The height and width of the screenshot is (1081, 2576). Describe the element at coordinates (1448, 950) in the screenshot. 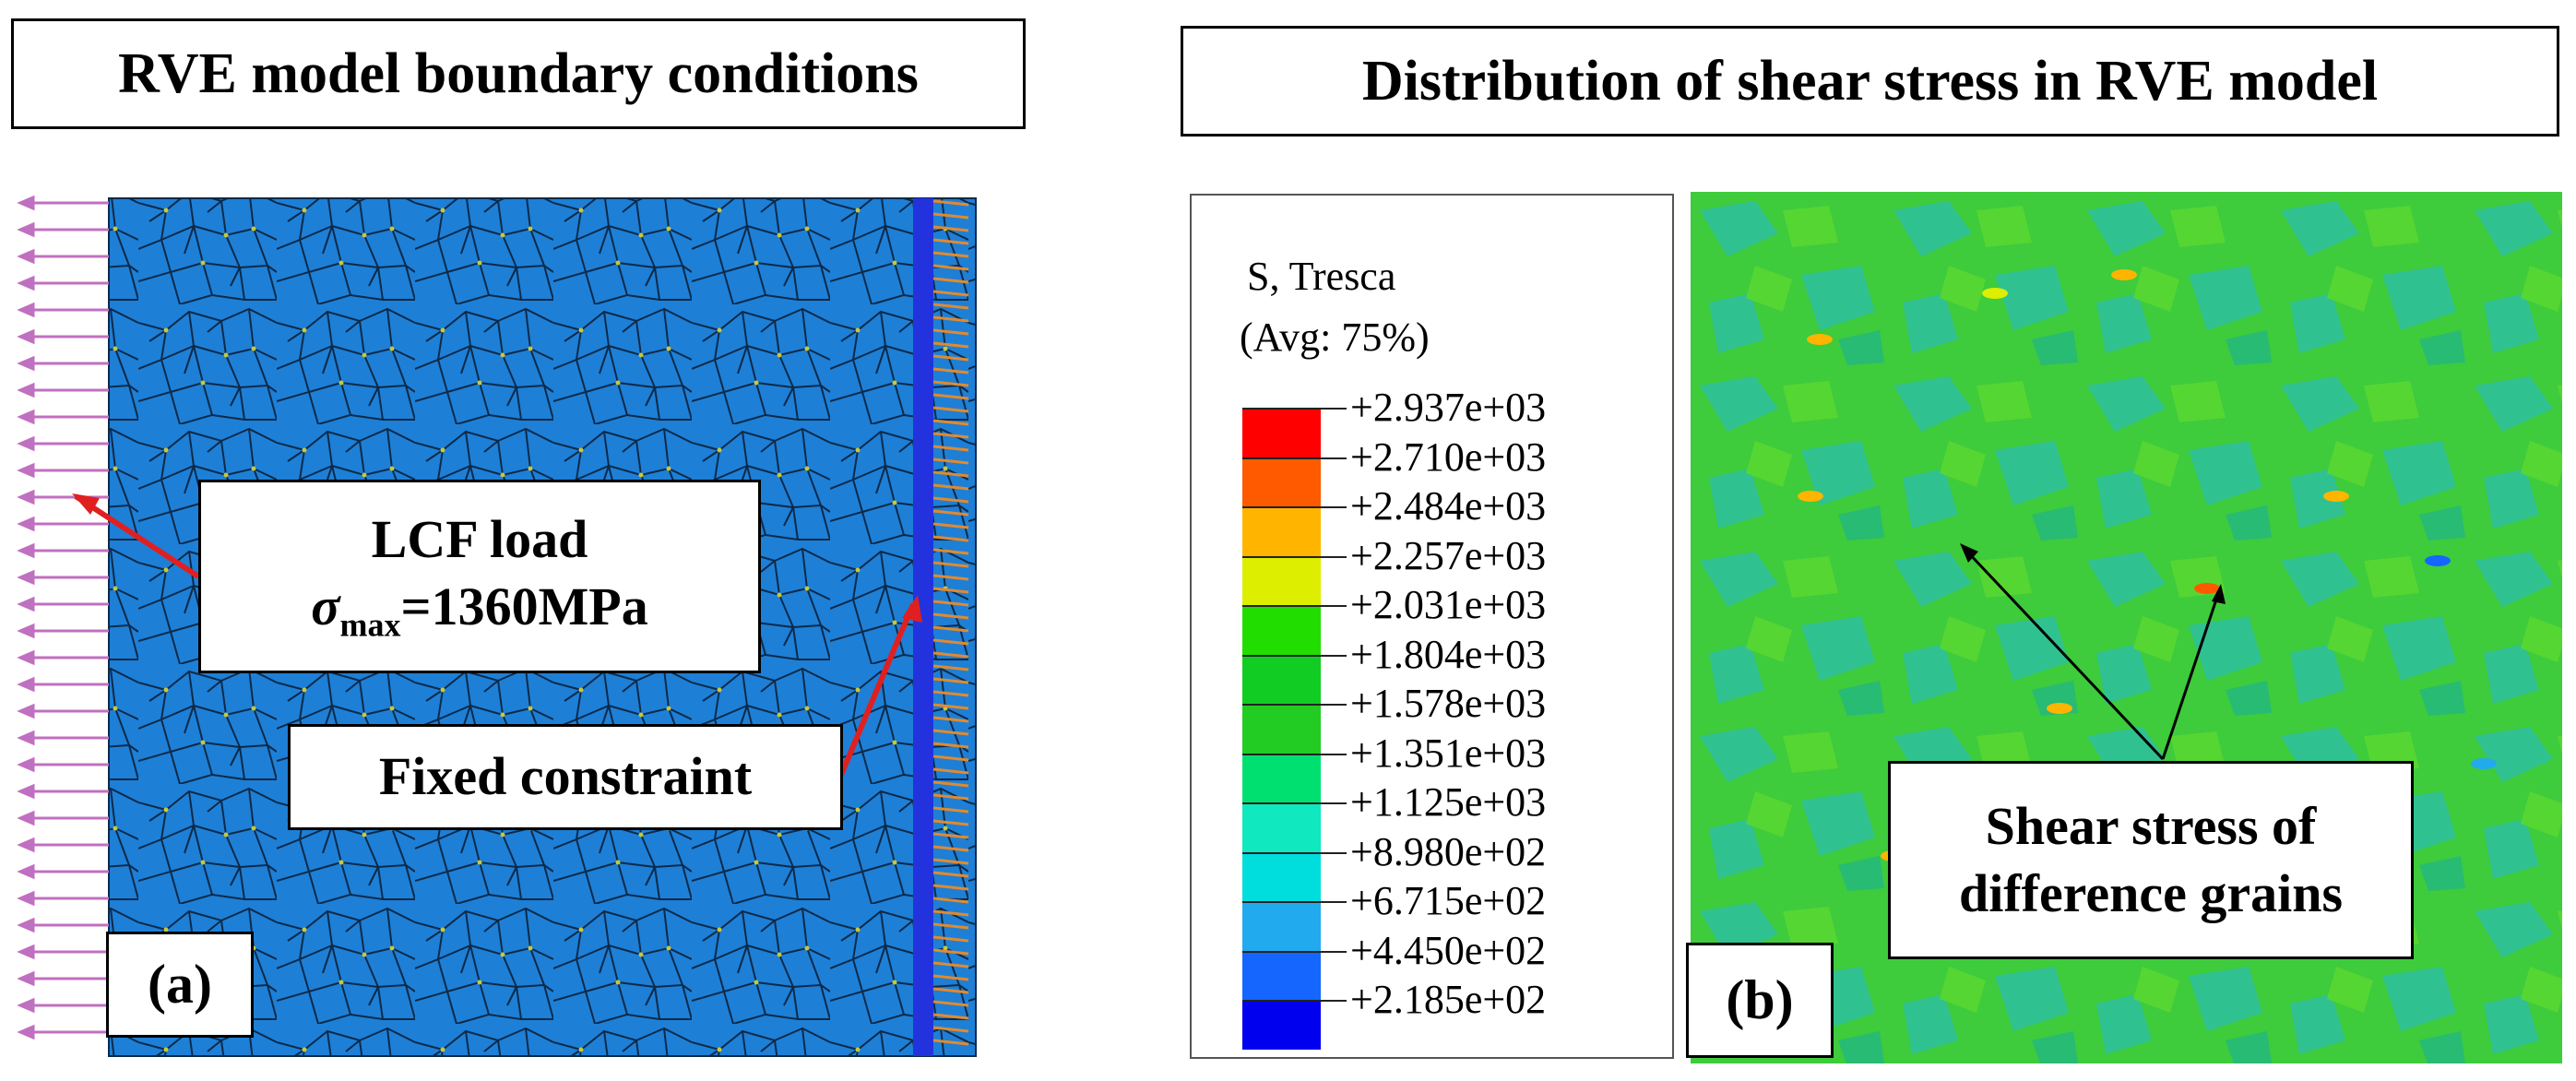

I see `legend-value-label: +4.450e+02` at that location.